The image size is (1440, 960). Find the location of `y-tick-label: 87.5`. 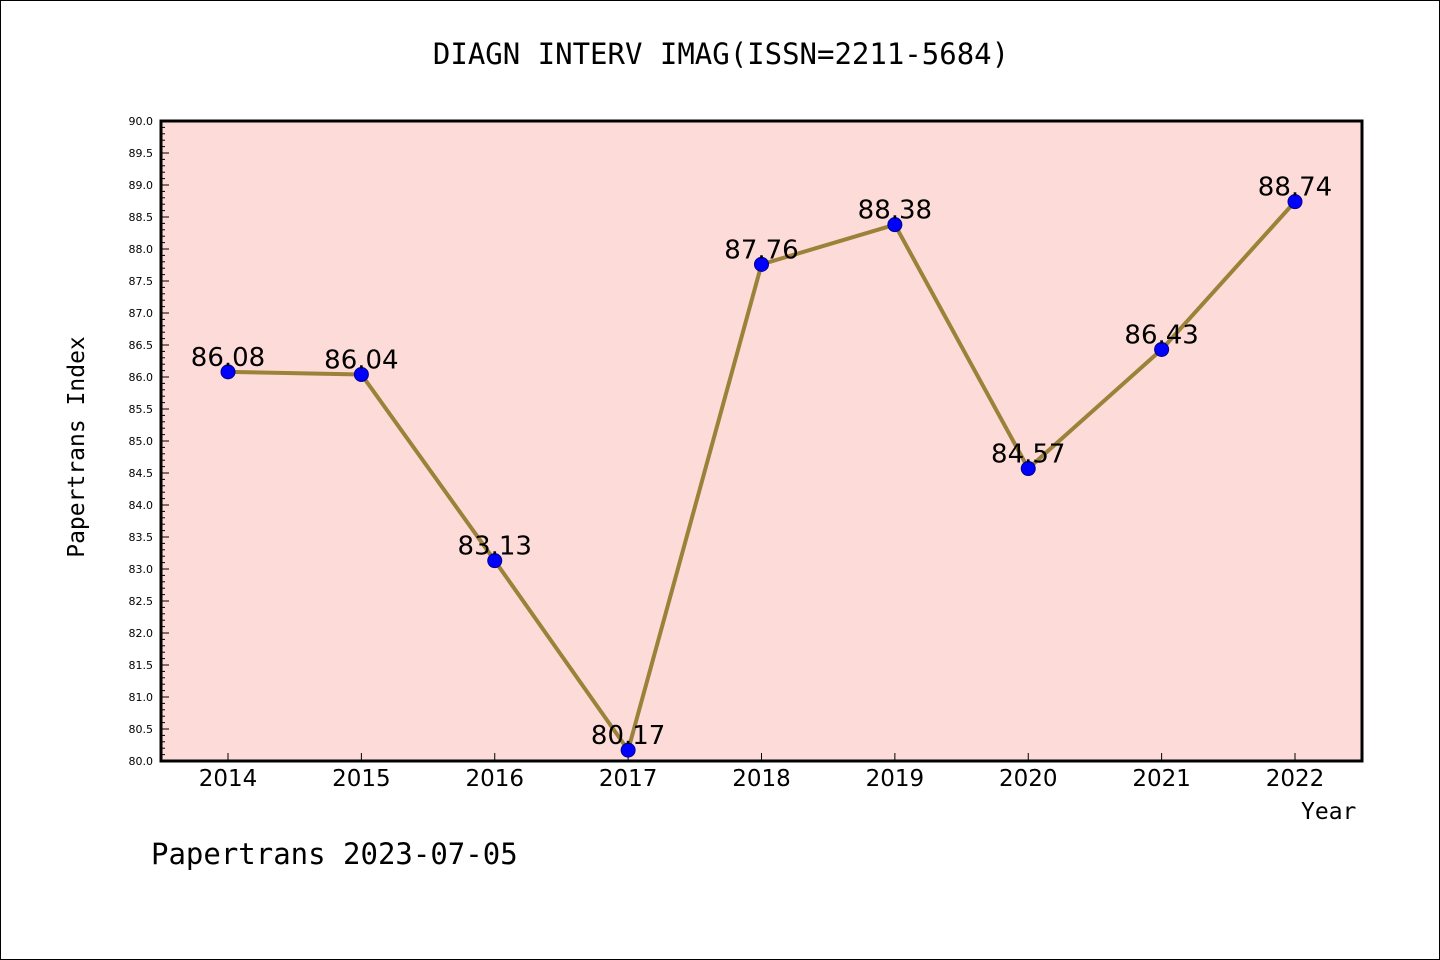

y-tick-label: 87.5 is located at coordinates (141, 281).